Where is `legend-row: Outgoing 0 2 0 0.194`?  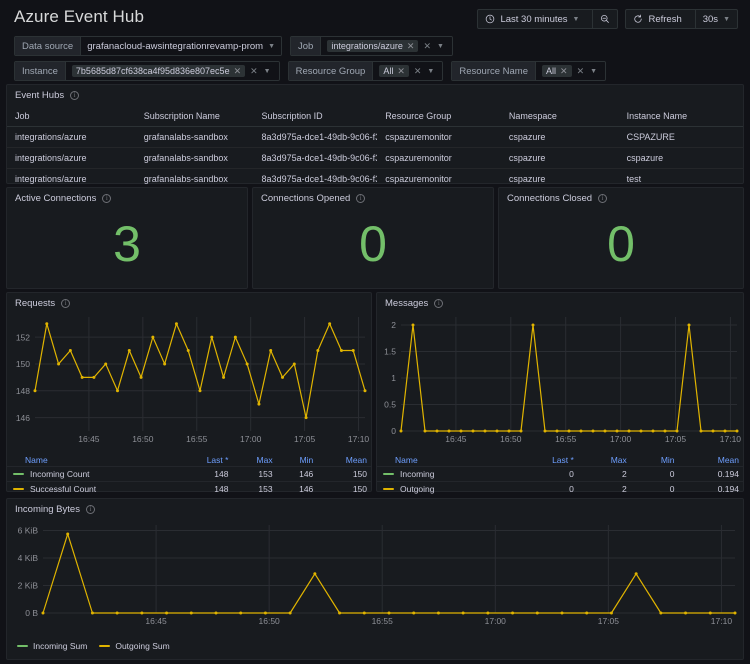 legend-row: Outgoing 0 2 0 0.194 is located at coordinates (560, 488).